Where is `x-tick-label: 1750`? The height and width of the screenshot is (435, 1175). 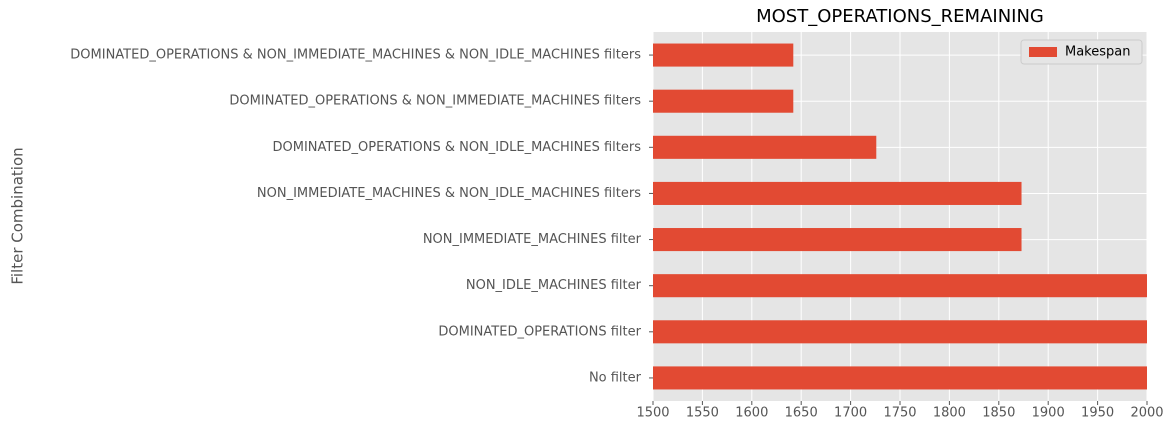
x-tick-label: 1750 is located at coordinates (899, 413).